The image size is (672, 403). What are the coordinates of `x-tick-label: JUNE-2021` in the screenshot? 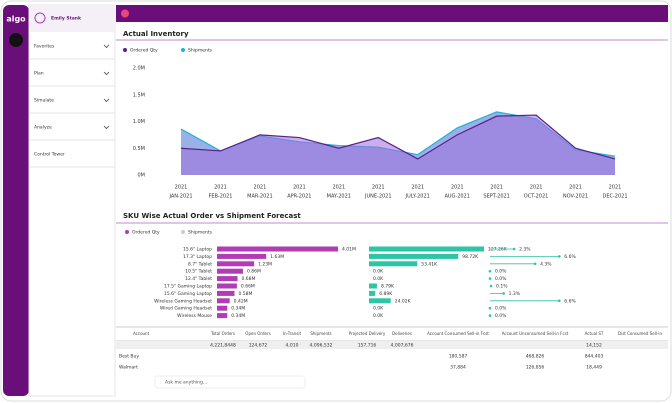 It's located at (378, 197).